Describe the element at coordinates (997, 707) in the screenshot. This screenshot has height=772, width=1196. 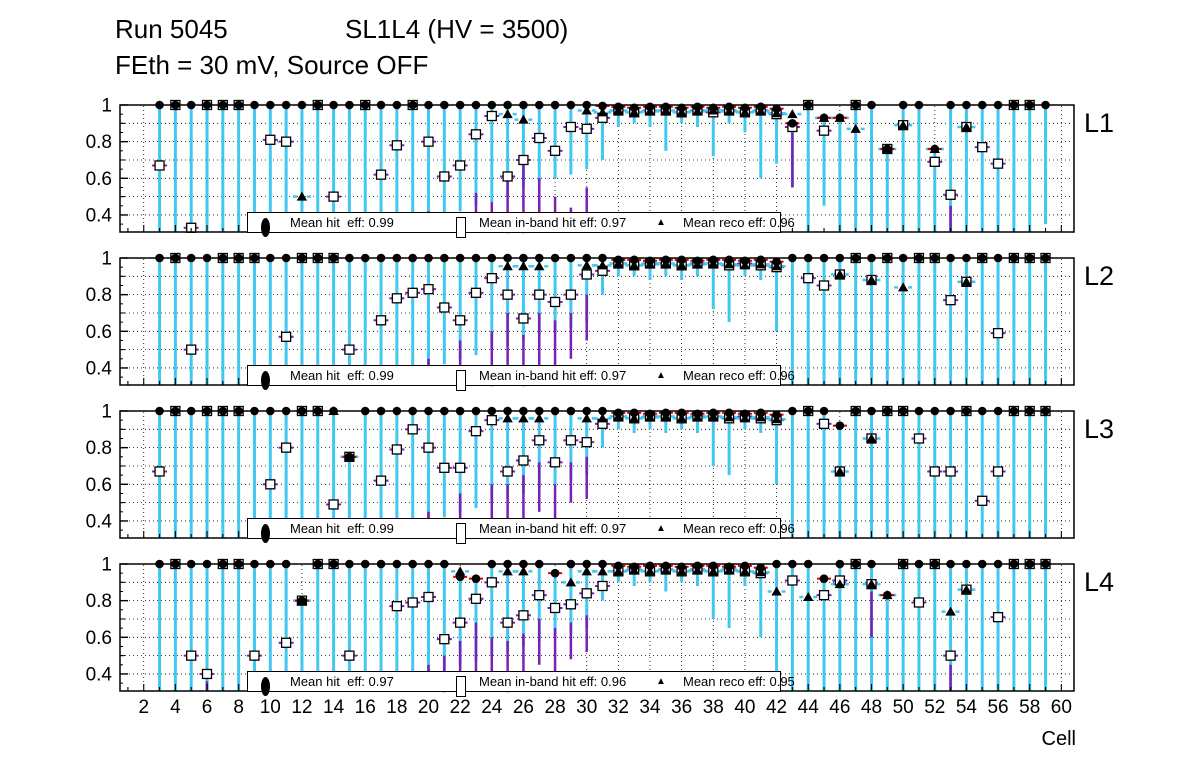
I see `x-tick-label: 56` at that location.